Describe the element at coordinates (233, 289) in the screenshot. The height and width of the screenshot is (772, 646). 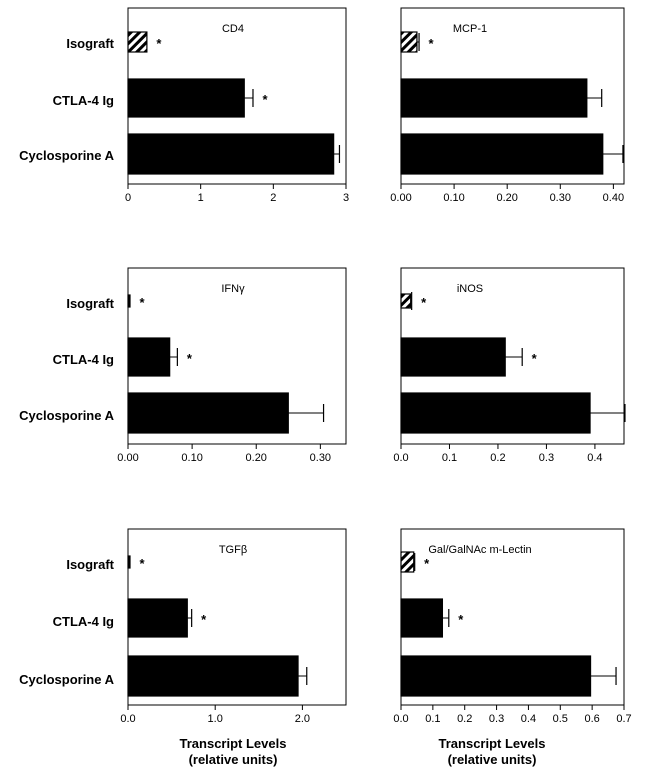
I see `panel-title: IFNγ` at that location.